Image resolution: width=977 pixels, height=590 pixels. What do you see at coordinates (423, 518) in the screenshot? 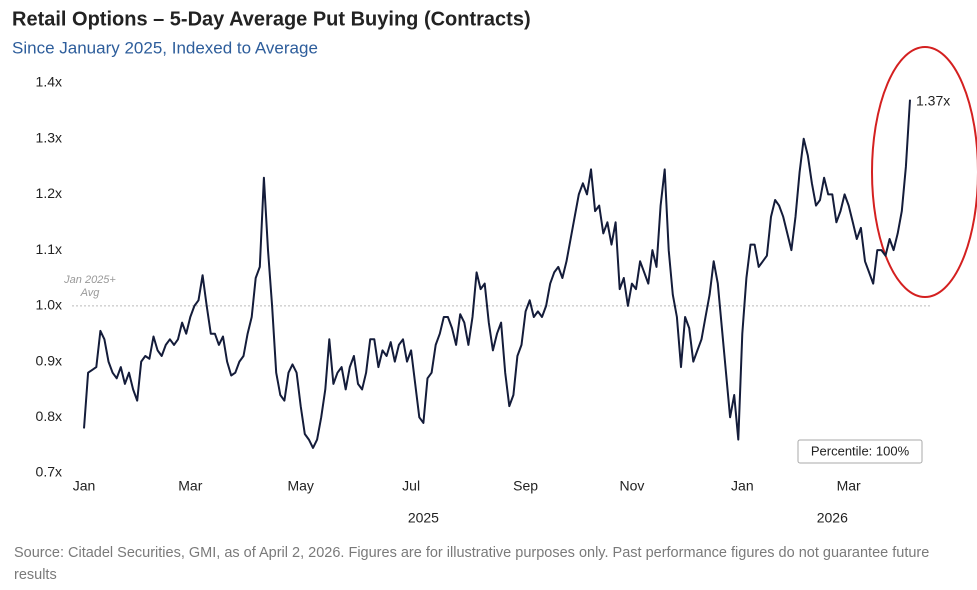
I see `year-label: 2025` at bounding box center [423, 518].